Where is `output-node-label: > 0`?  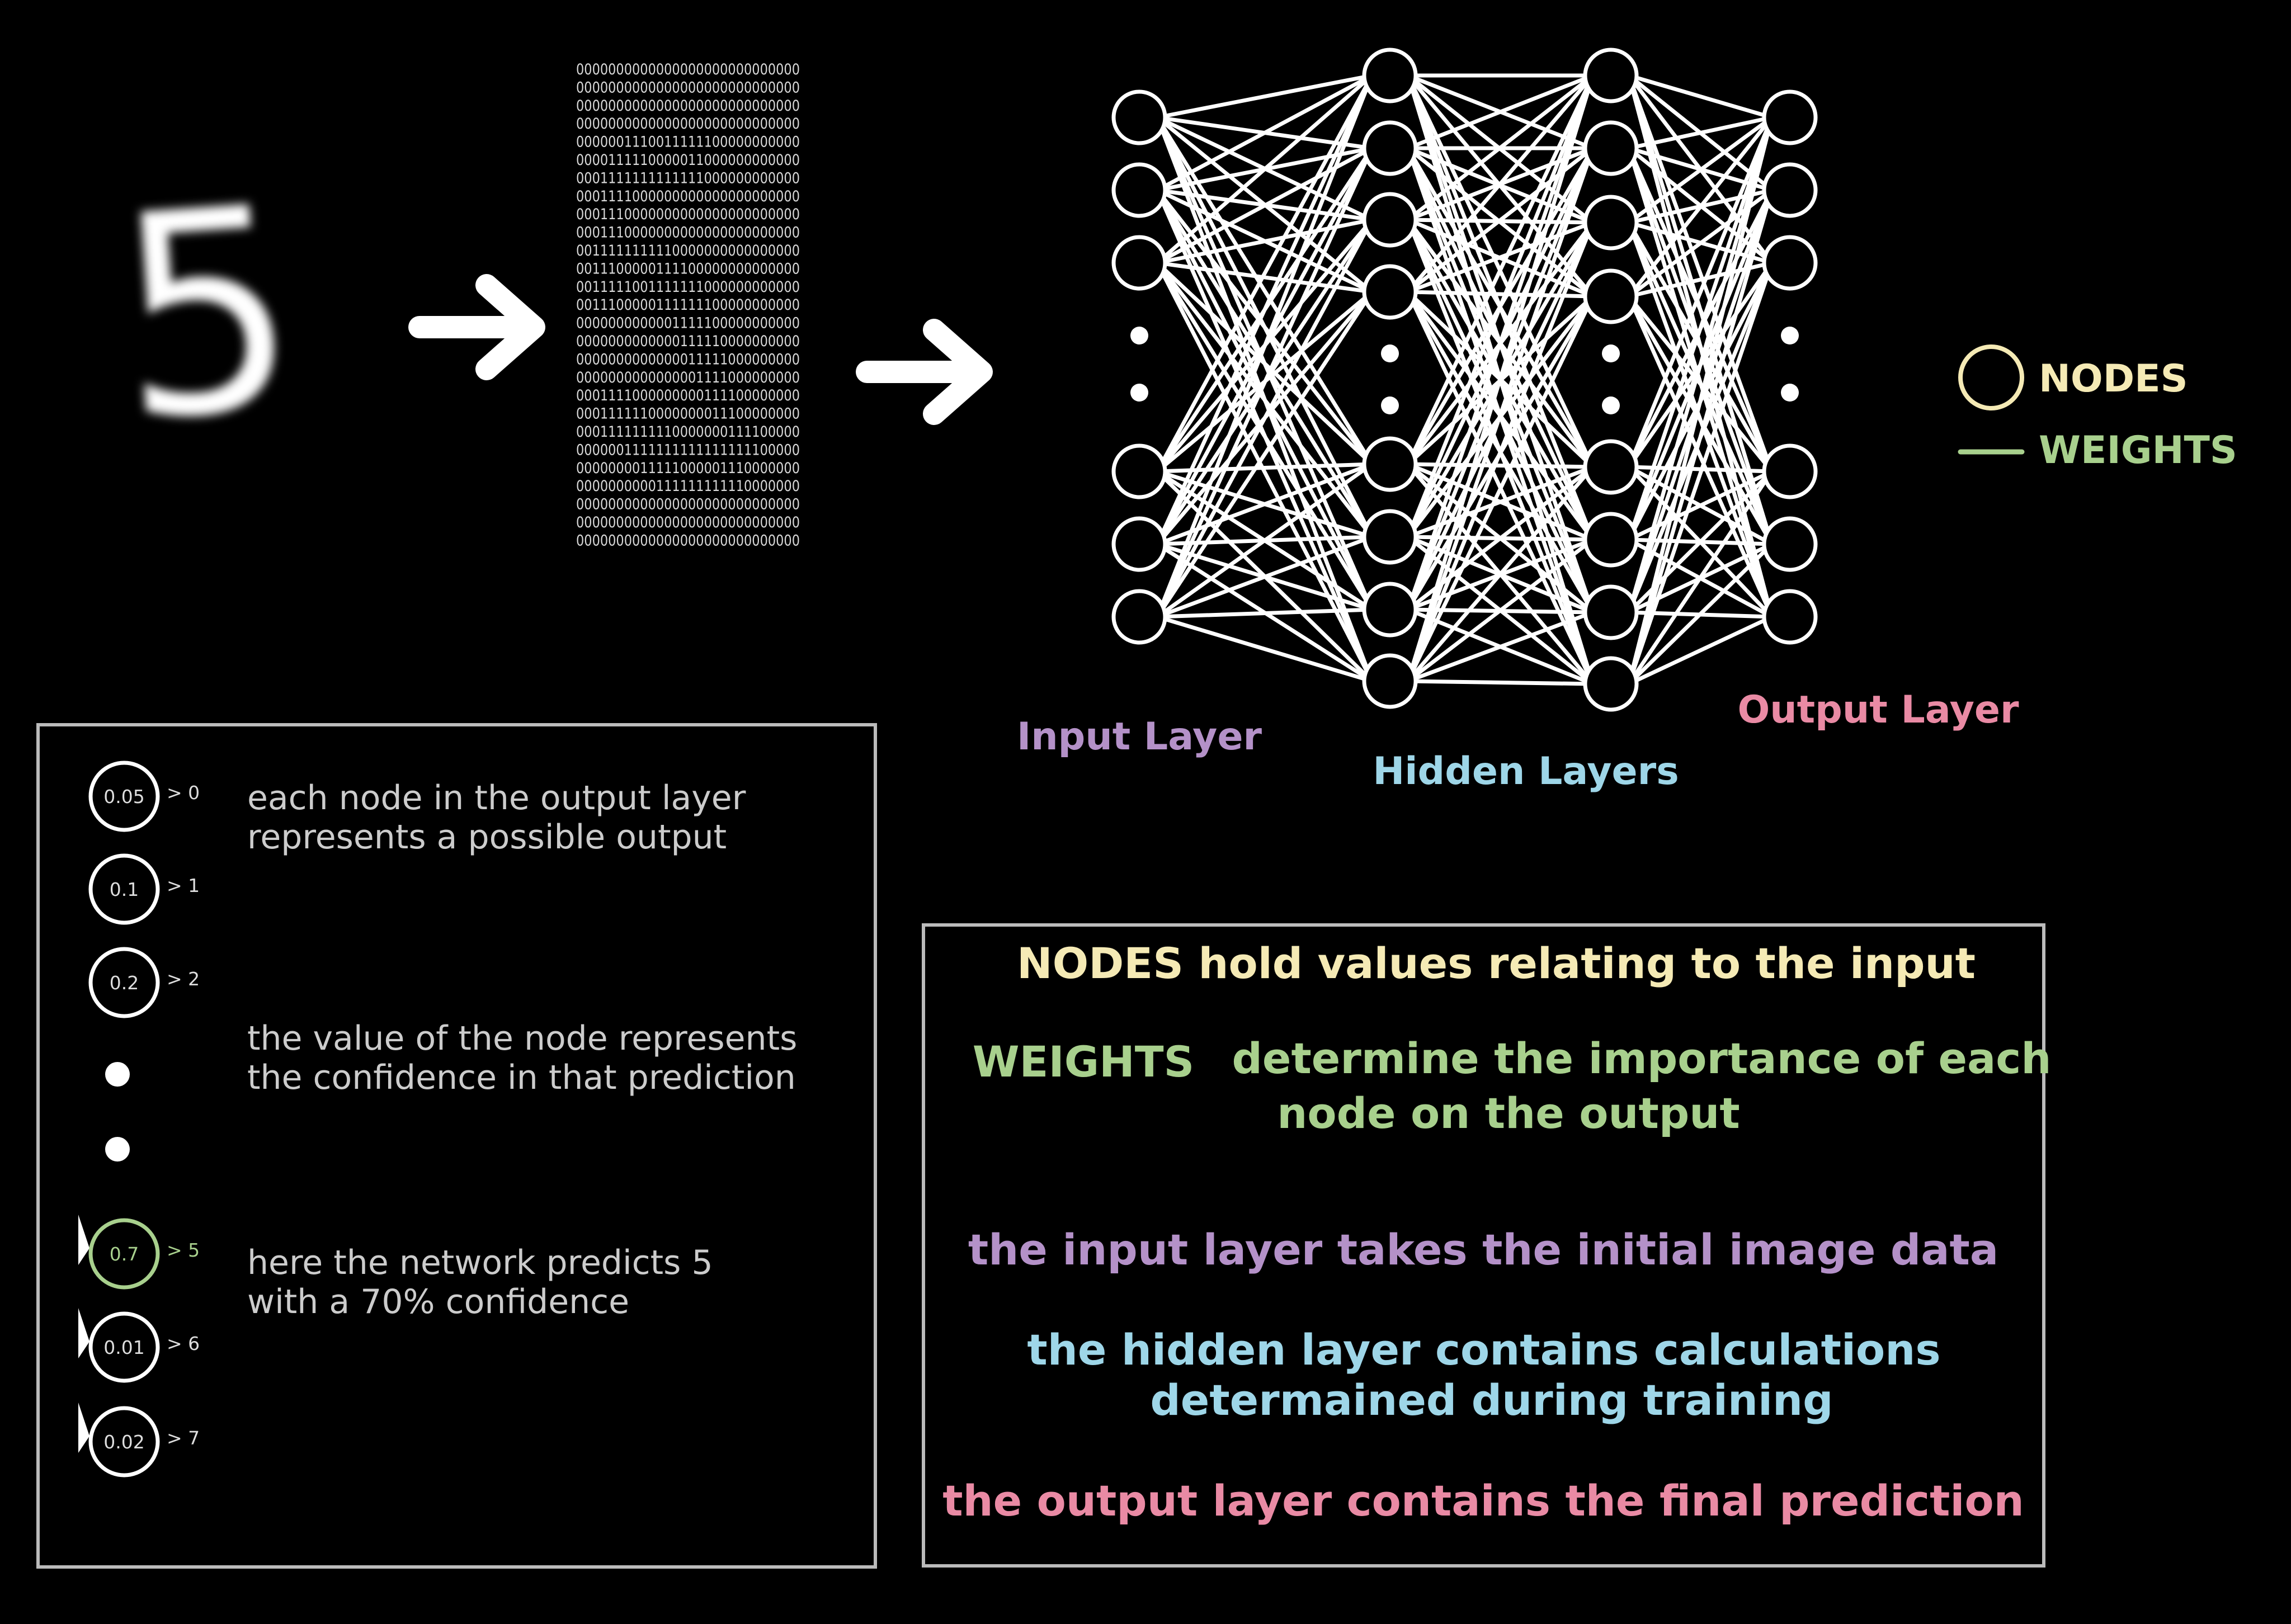 output-node-label: > 0 is located at coordinates (183, 793).